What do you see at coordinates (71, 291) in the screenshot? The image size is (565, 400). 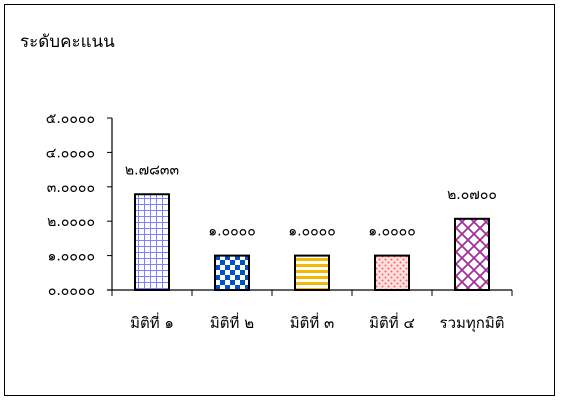 I see `y-tick-label: ๐.๐๐๐๐` at bounding box center [71, 291].